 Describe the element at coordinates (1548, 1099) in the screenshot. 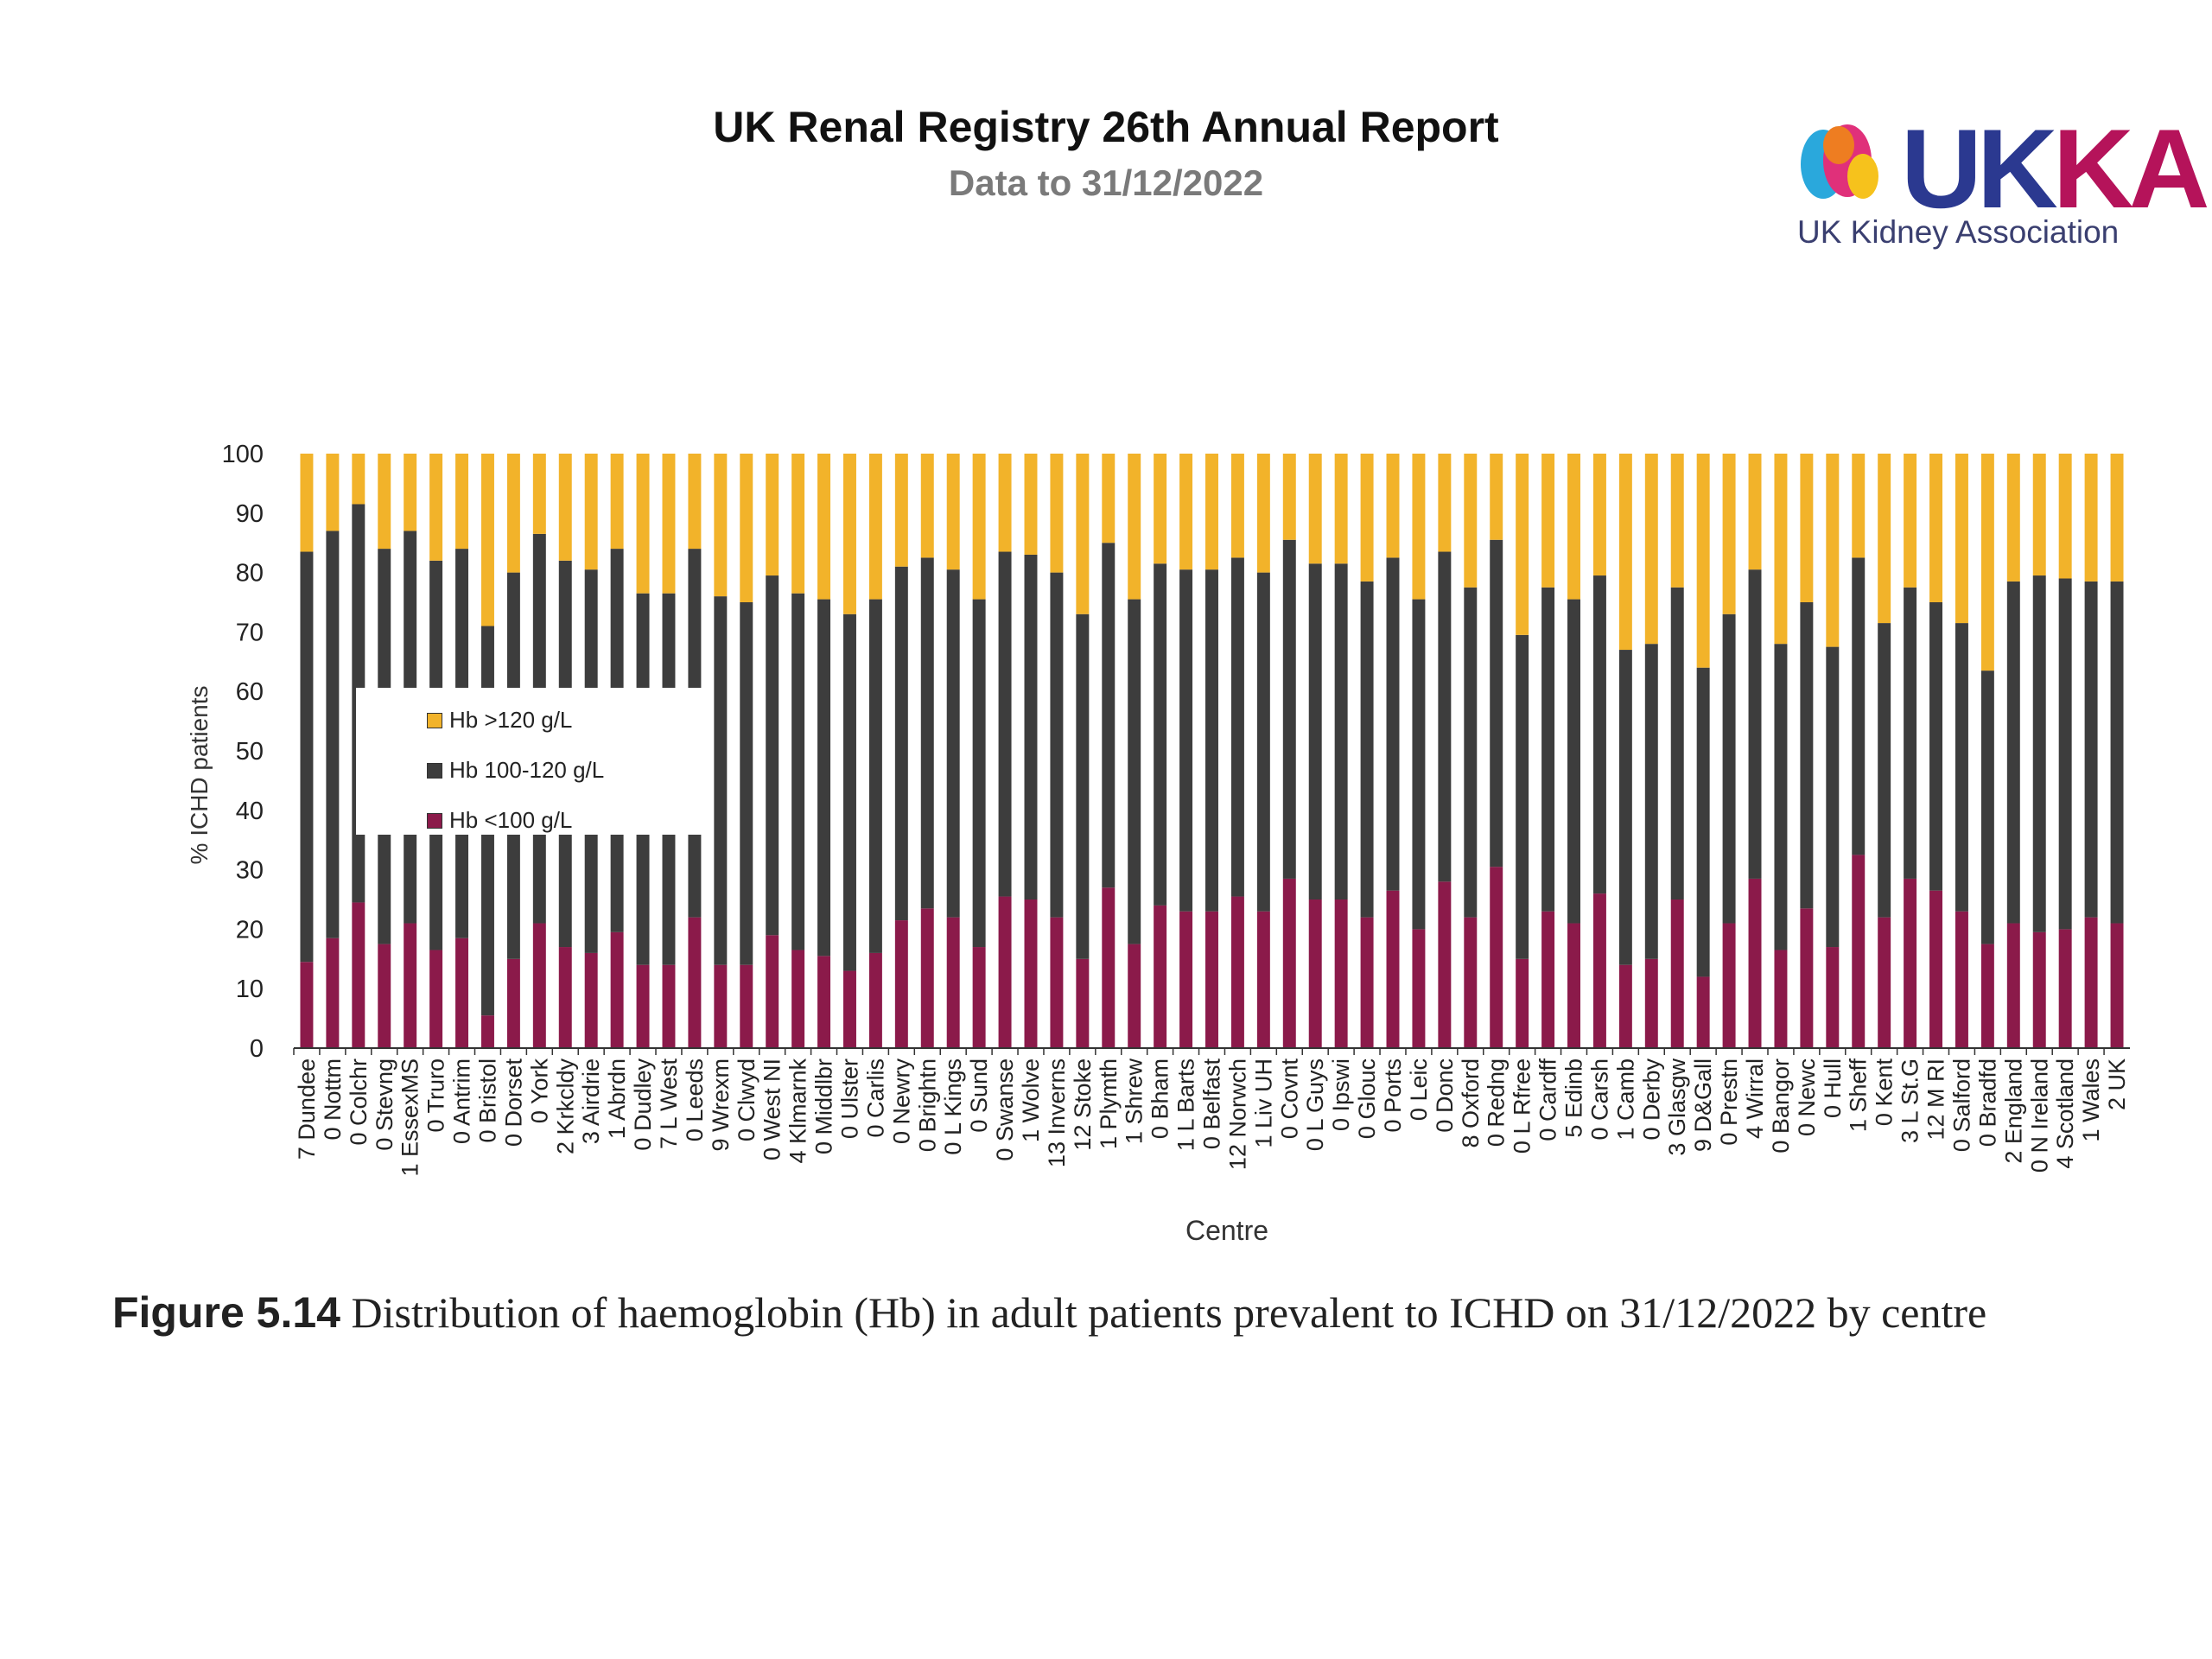

I see `x-tick-label-48: 0 Cardff` at that location.